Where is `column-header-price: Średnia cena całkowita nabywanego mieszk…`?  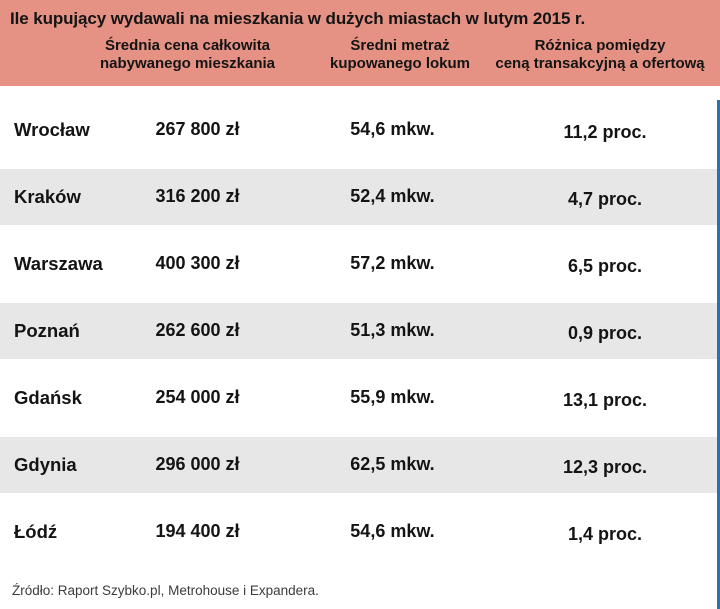 column-header-price: Średnia cena całkowita nabywanego mieszk… is located at coordinates (187, 55).